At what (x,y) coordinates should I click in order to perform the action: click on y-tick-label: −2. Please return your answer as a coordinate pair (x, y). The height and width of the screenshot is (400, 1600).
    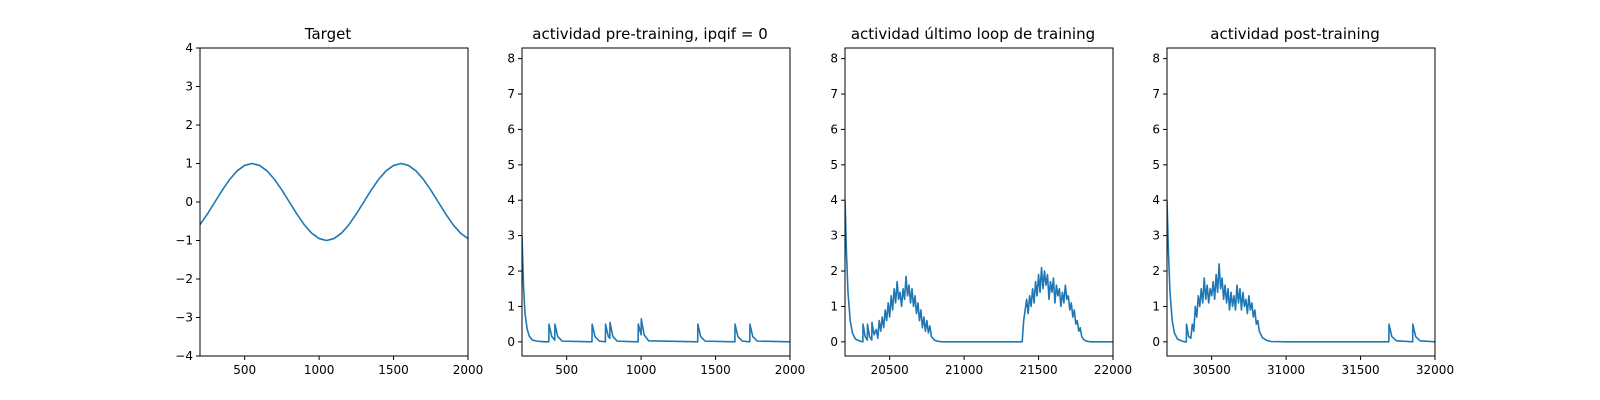
    Looking at the image, I should click on (184, 279).